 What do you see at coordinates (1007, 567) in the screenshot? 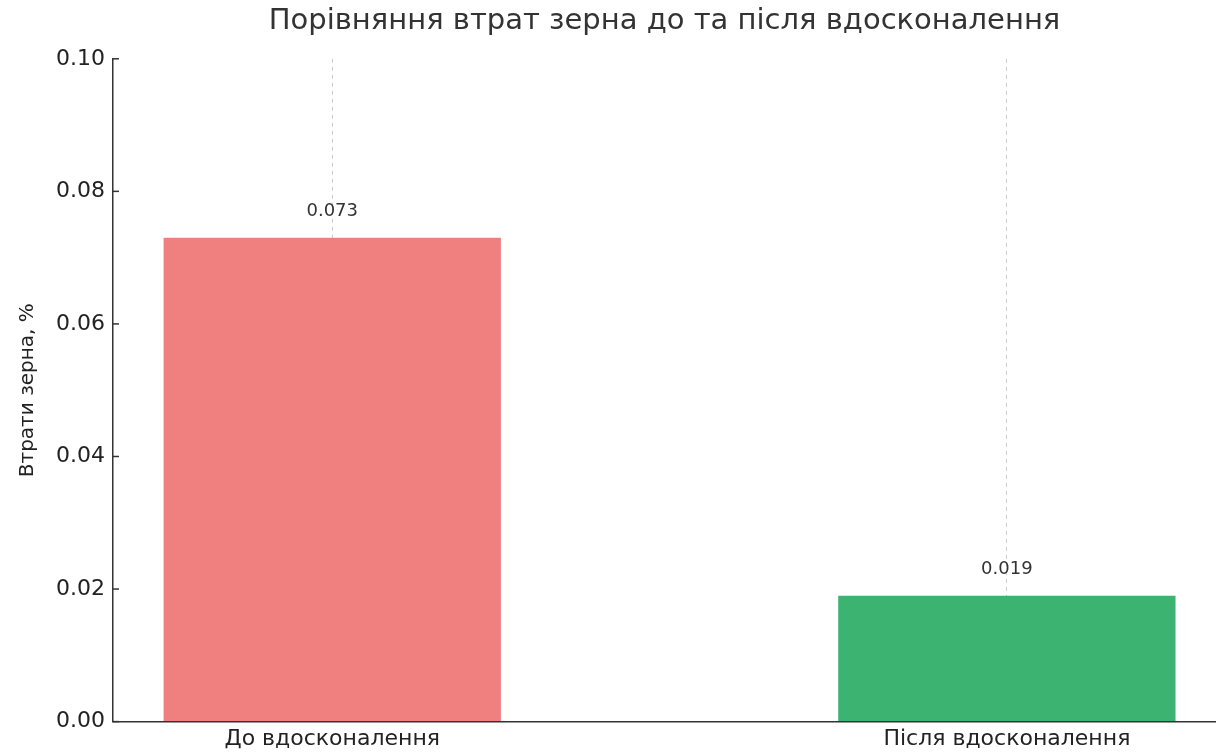
I see `data-label: 0.019` at bounding box center [1007, 567].